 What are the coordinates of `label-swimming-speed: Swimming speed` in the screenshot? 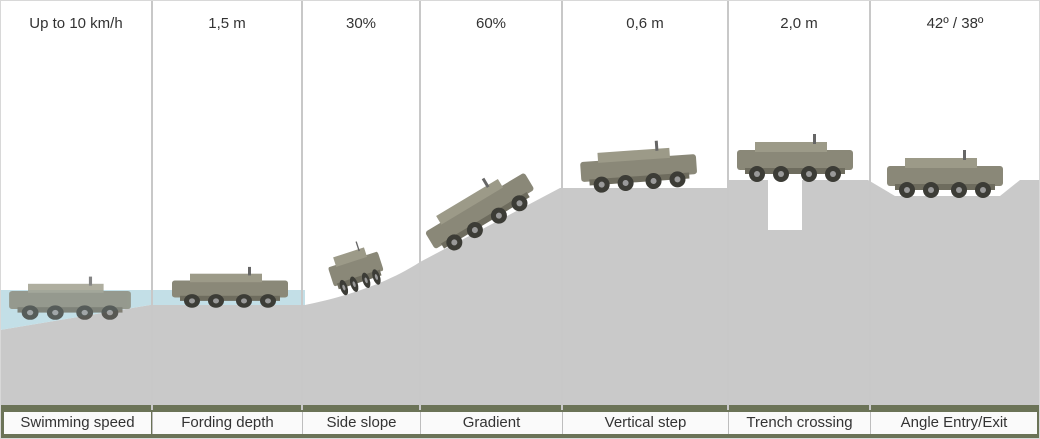 It's located at (77, 423).